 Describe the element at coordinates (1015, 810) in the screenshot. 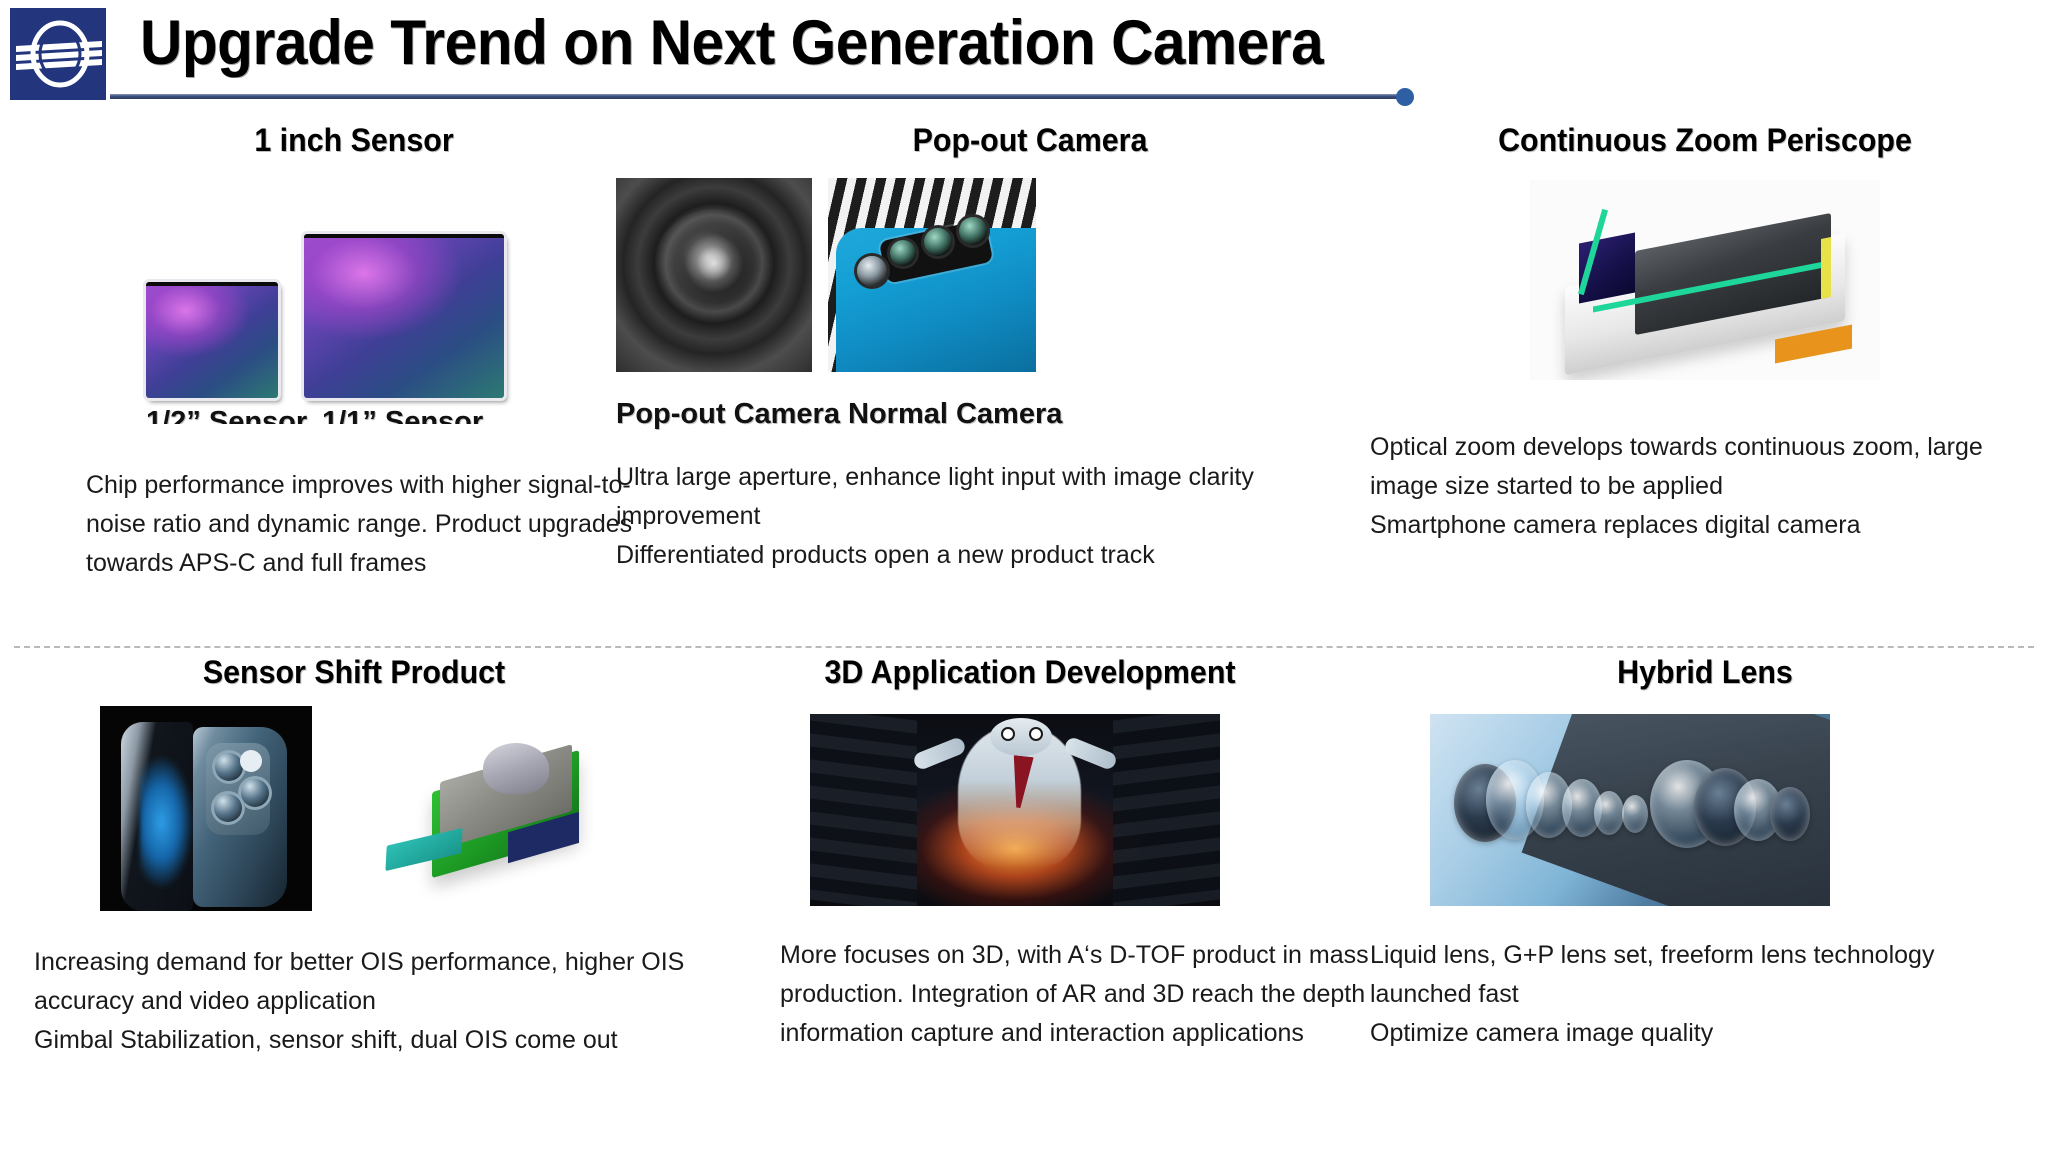

I see `image-3d-ar-scene` at that location.